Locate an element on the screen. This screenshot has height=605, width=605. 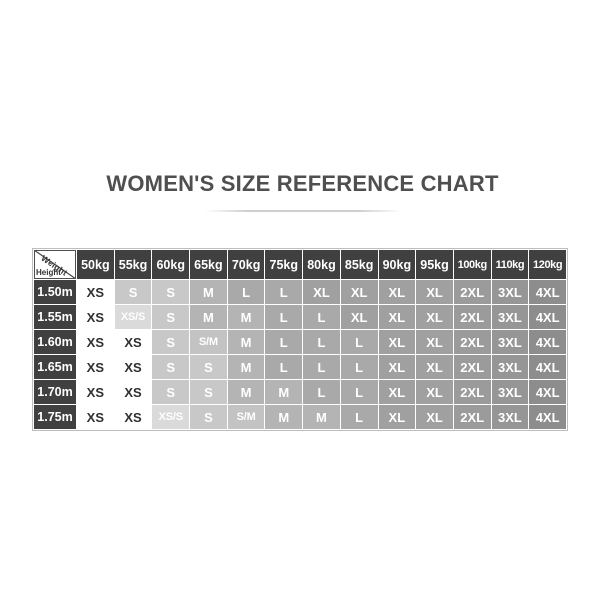
table-row: 1.75m XS XS XS/S S S/M M M L XL XL 2XL 3XL 4XL is located at coordinates (300, 417).